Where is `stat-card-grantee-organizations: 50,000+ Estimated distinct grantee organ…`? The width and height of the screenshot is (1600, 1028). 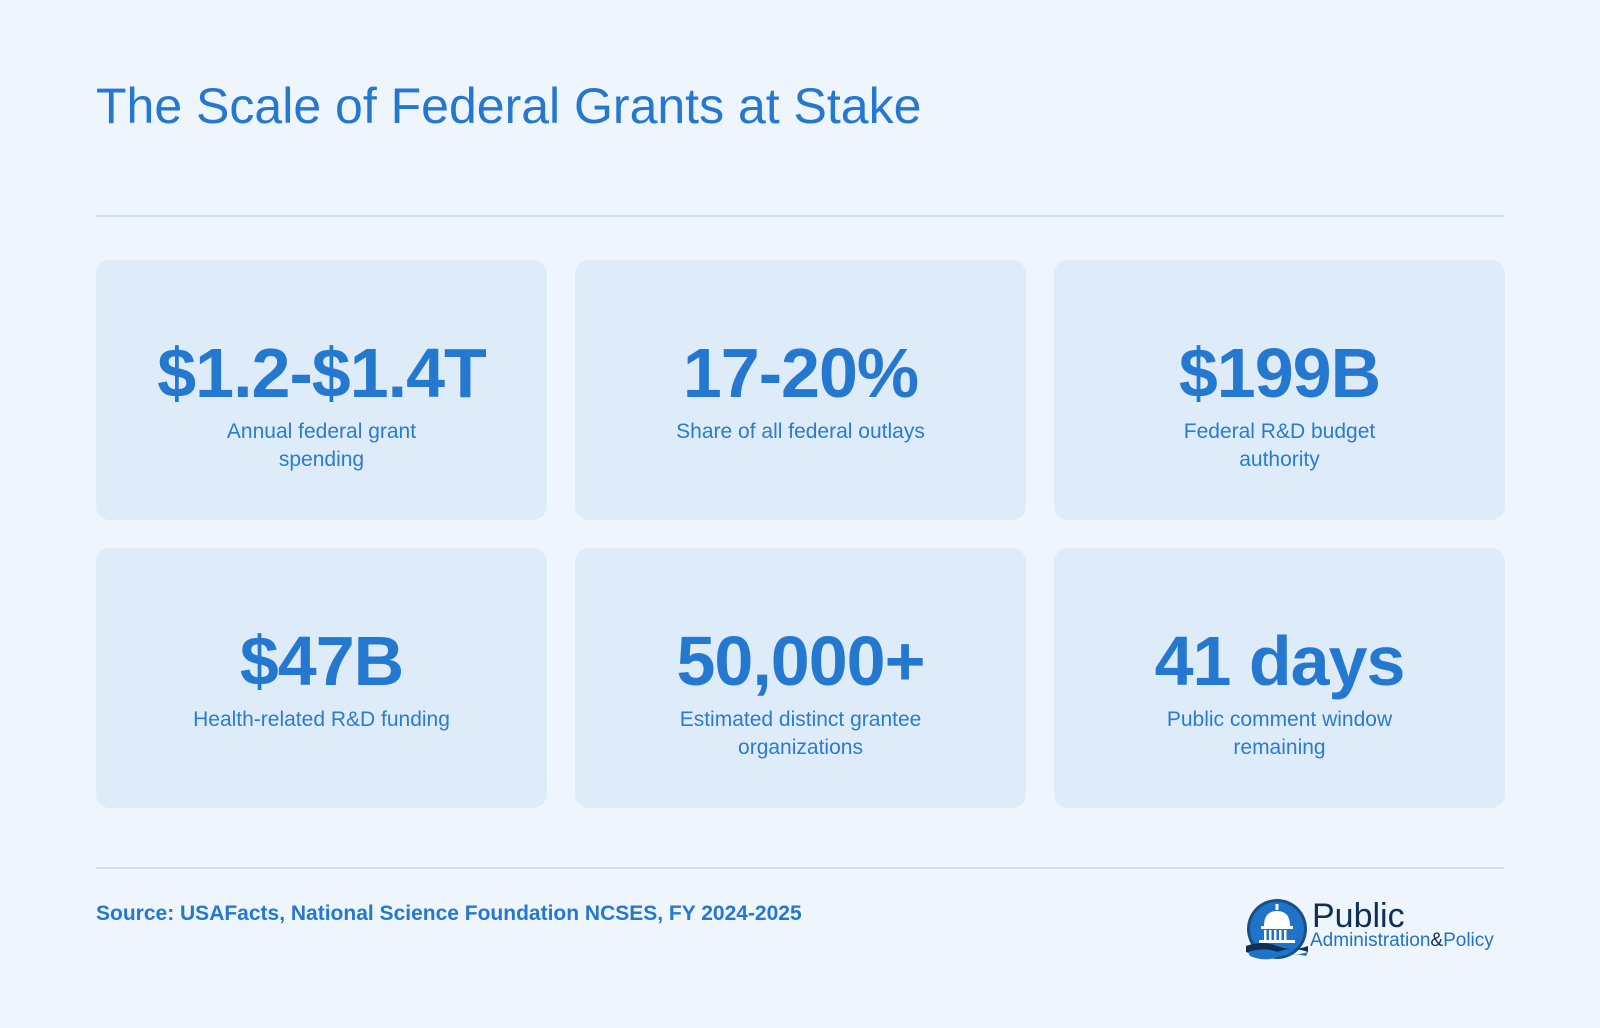
stat-card-grantee-organizations: 50,000+ Estimated distinct grantee organ… is located at coordinates (800, 678).